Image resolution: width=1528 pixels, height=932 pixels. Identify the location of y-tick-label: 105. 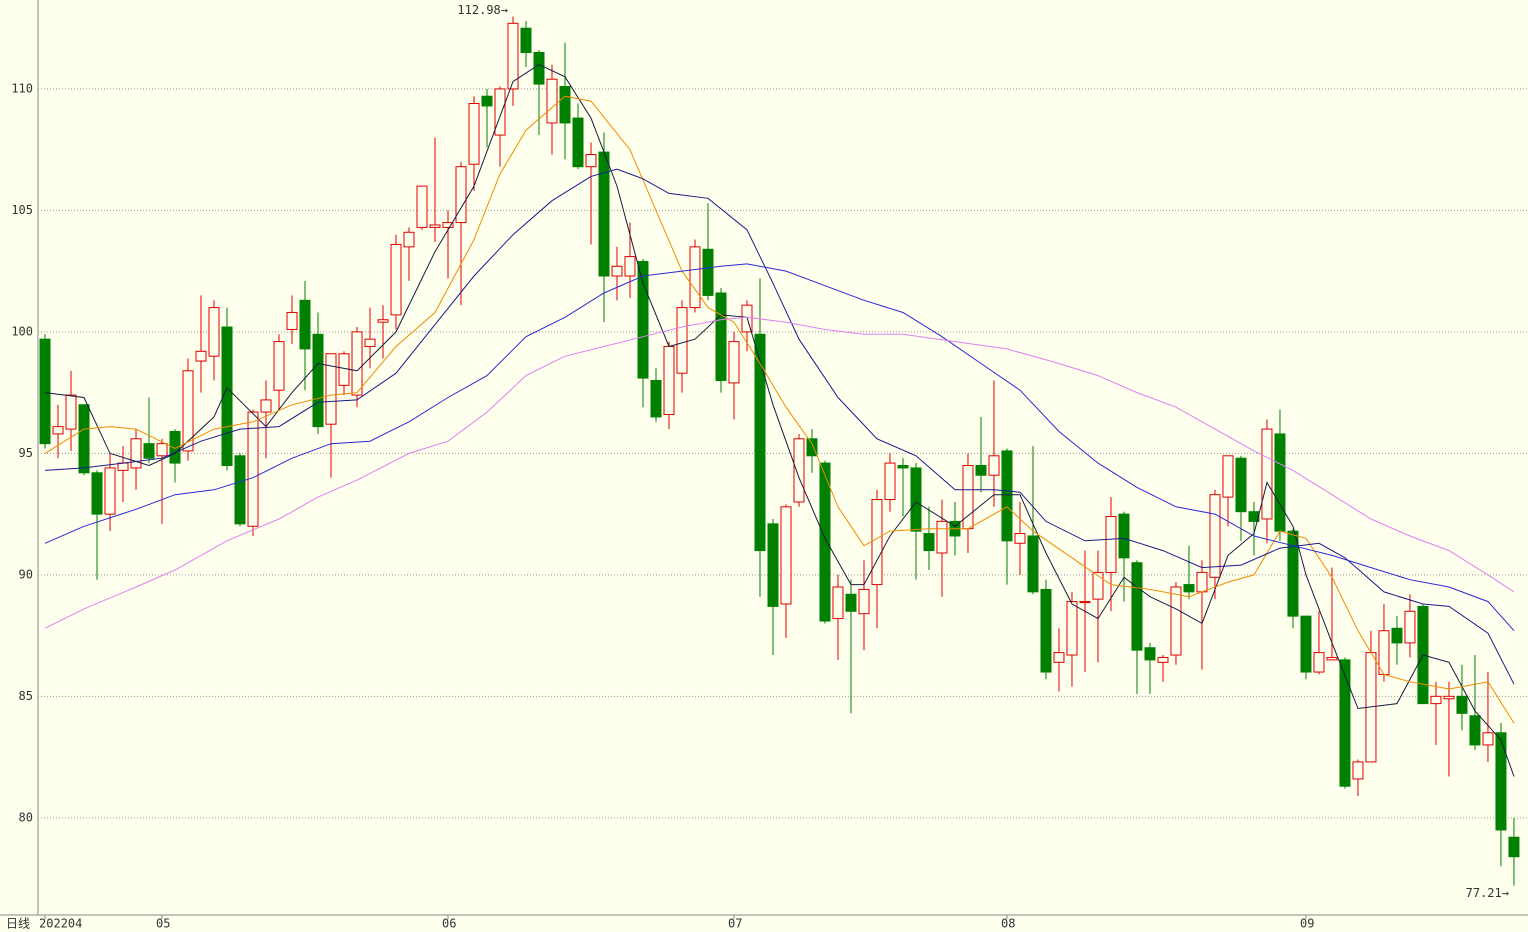
(22, 210).